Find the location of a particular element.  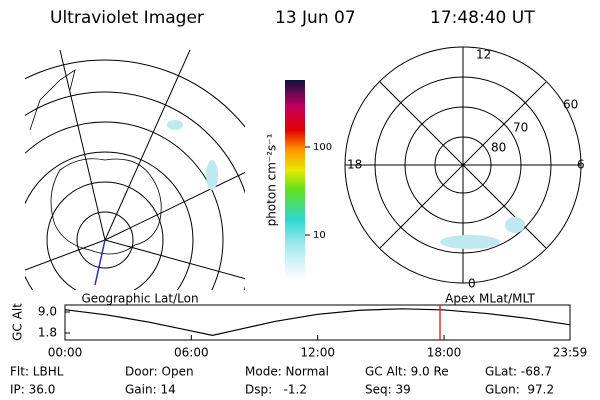

mlt-label: 0 is located at coordinates (472, 284).